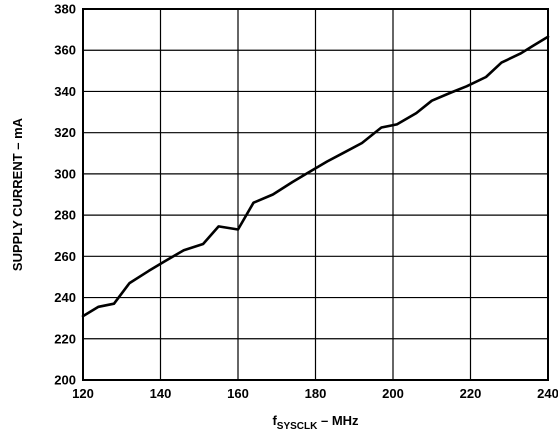 Image resolution: width=558 pixels, height=437 pixels. What do you see at coordinates (65, 215) in the screenshot?
I see `y-tick-label-280: 280` at bounding box center [65, 215].